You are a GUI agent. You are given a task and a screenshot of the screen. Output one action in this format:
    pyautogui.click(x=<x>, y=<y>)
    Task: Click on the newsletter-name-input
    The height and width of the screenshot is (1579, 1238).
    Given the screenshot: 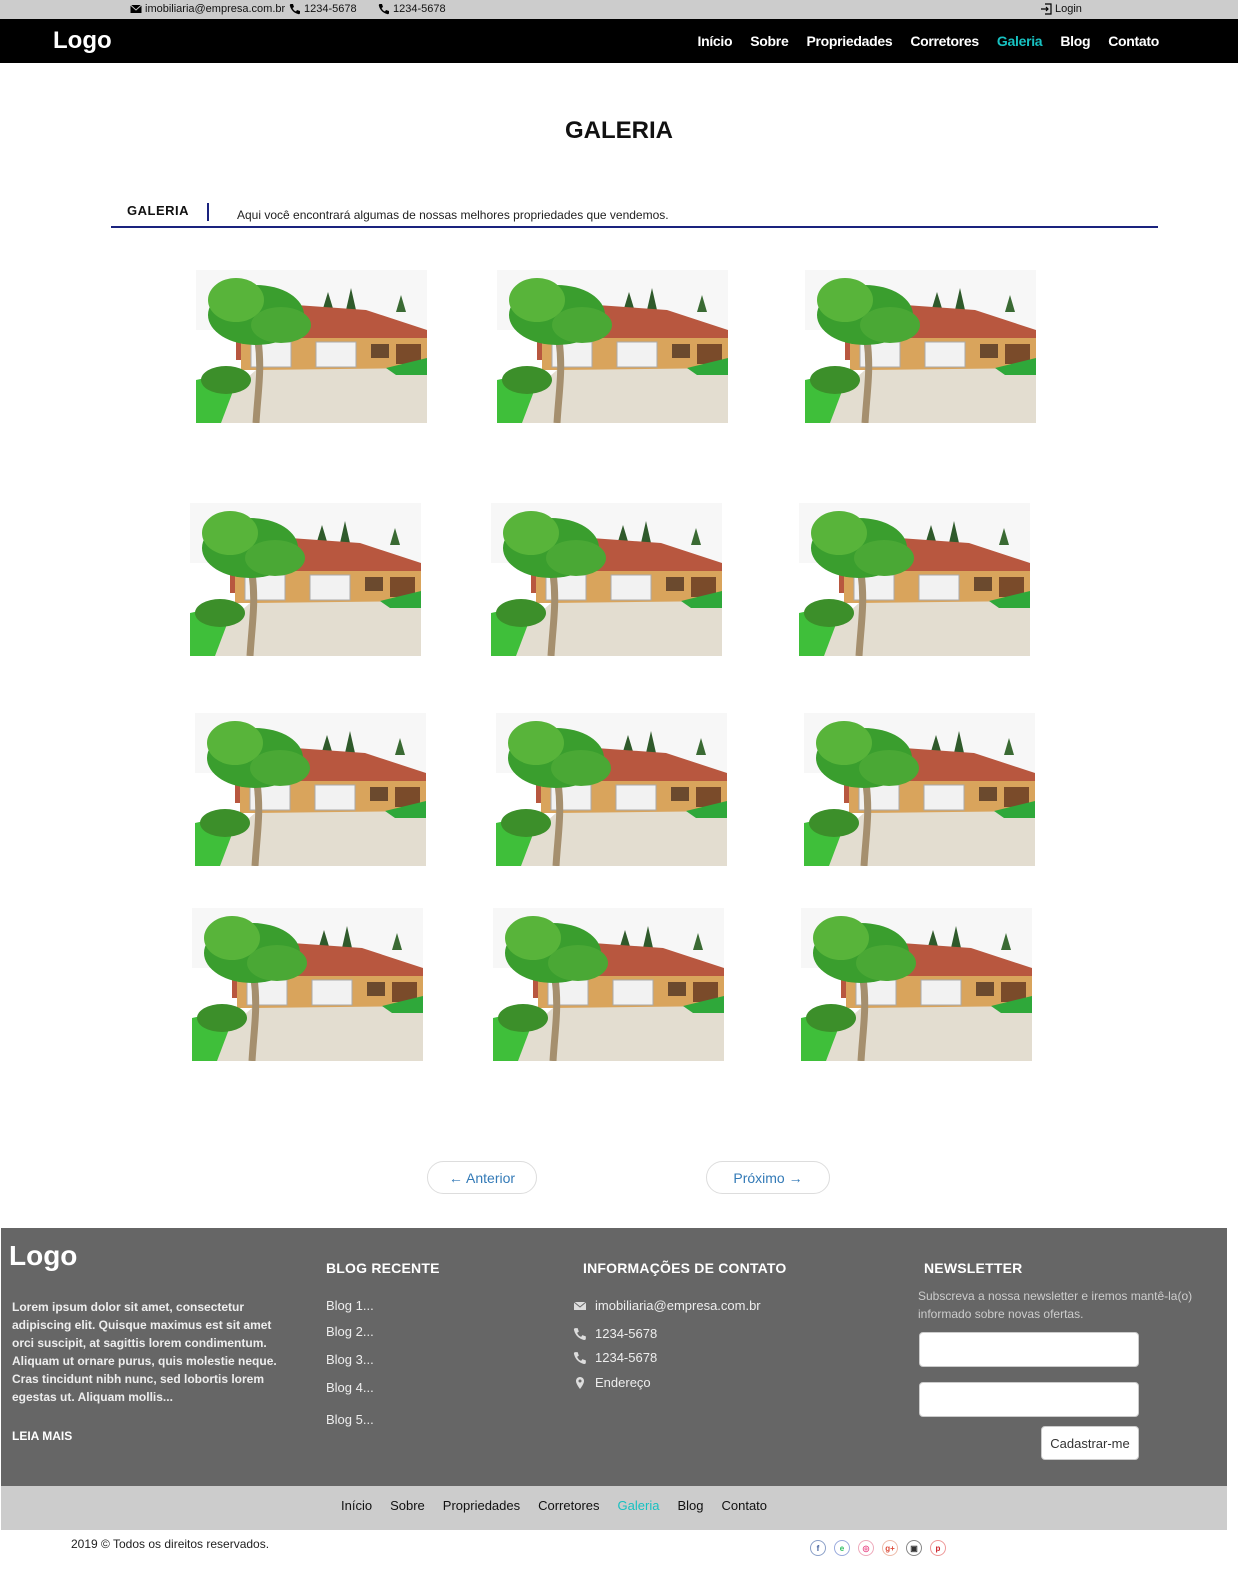 What is the action you would take?
    pyautogui.click(x=1029, y=1349)
    